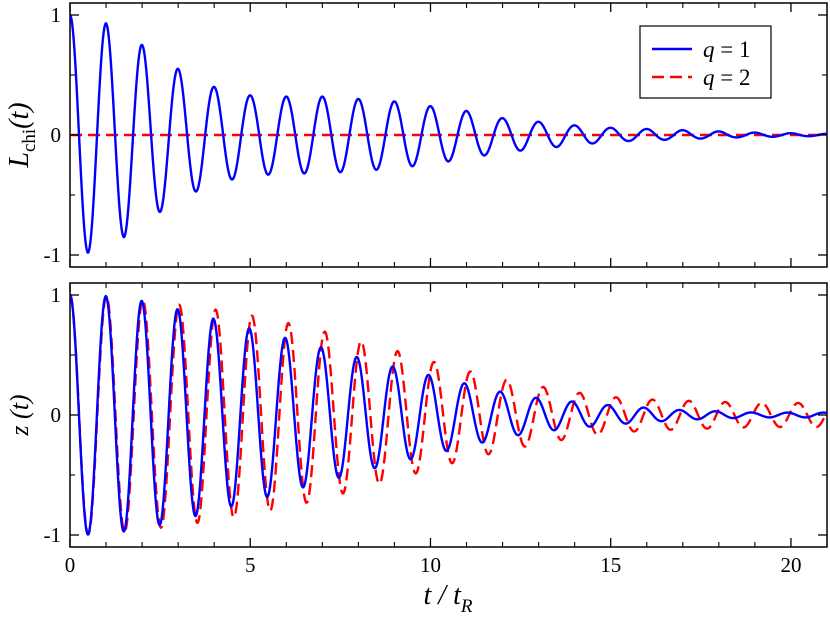 This screenshot has height=618, width=830. What do you see at coordinates (430, 565) in the screenshot?
I see `x-tick-label: 10` at bounding box center [430, 565].